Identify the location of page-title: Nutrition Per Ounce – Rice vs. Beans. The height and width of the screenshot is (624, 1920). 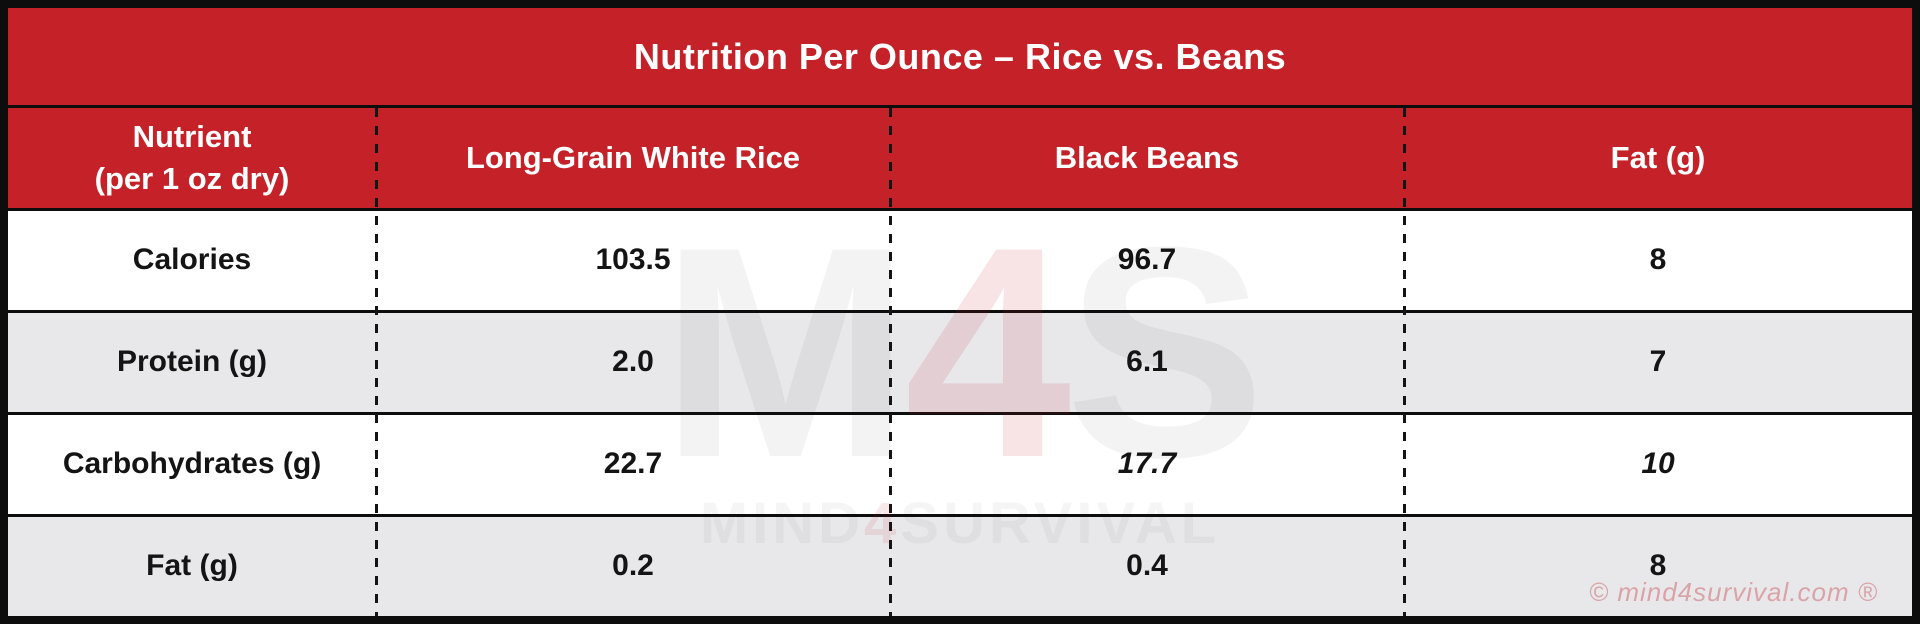
(960, 56).